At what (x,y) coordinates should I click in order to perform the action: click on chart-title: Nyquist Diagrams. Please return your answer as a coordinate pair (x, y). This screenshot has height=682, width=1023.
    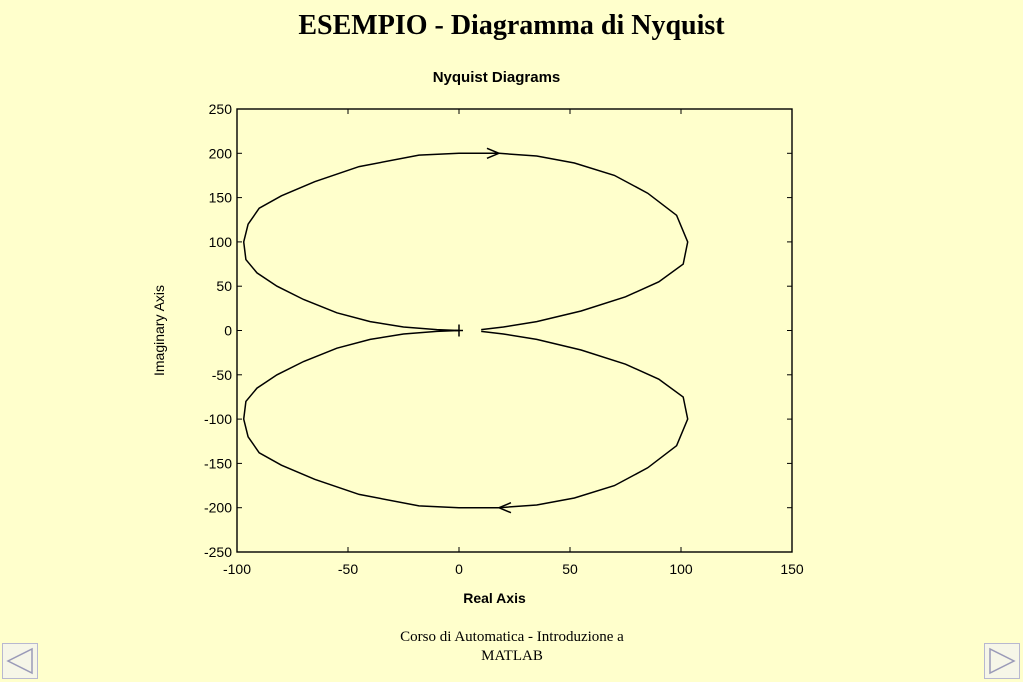
    Looking at the image, I should click on (497, 77).